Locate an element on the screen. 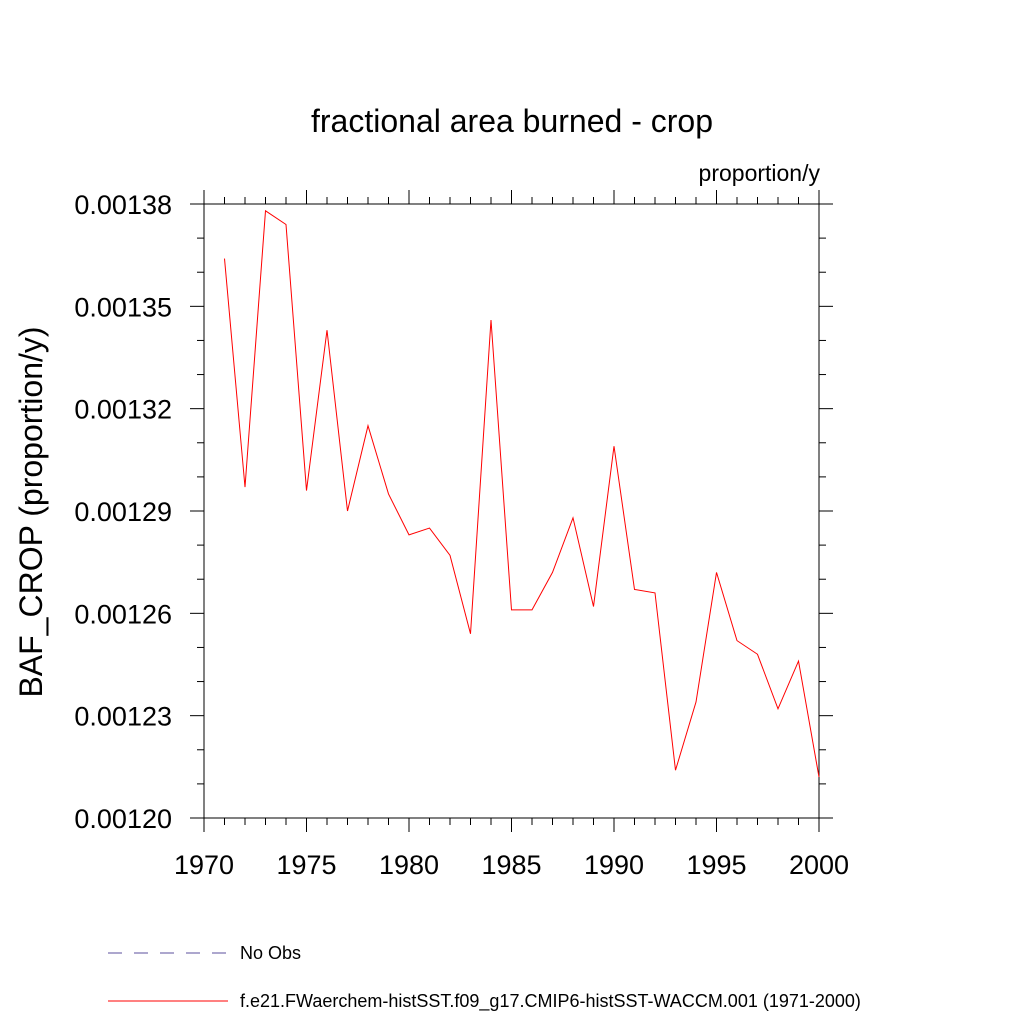 The width and height of the screenshot is (1024, 1024). x-tick-label: 2000 is located at coordinates (819, 865).